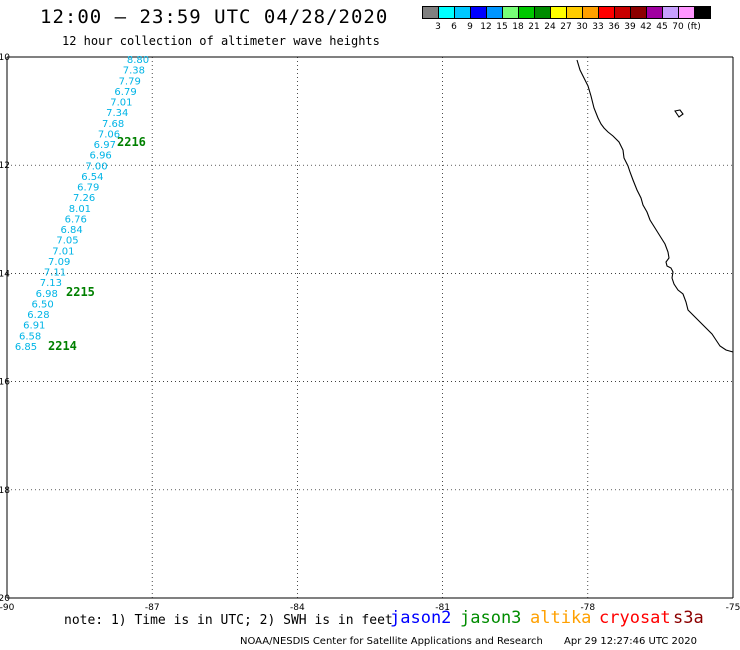 The width and height of the screenshot is (740, 650). What do you see at coordinates (38, 315) in the screenshot?
I see `swh-value: 6.28` at bounding box center [38, 315].